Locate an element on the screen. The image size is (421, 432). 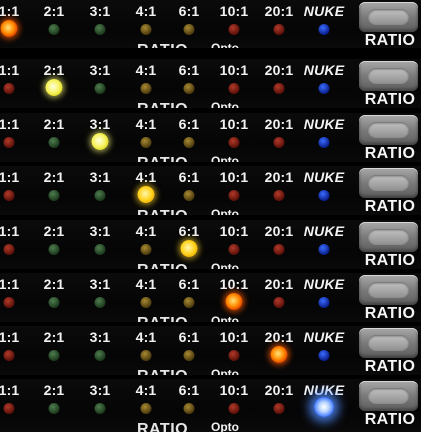
ratio-button-label: RATIO is located at coordinates (390, 99).